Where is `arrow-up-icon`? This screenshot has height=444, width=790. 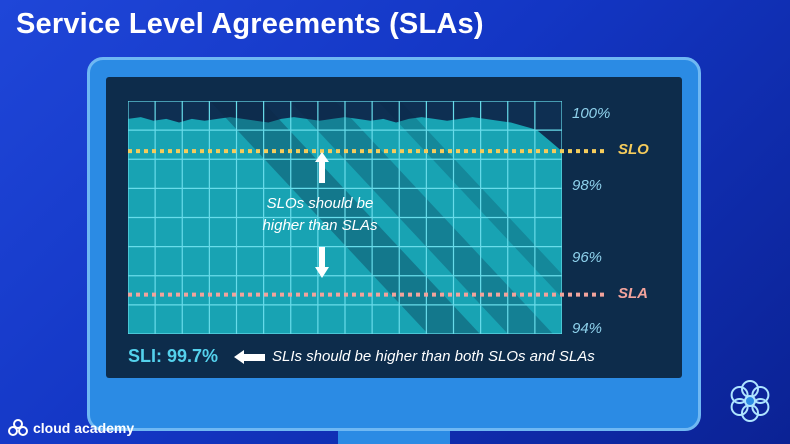
arrow-up-icon is located at coordinates (322, 167).